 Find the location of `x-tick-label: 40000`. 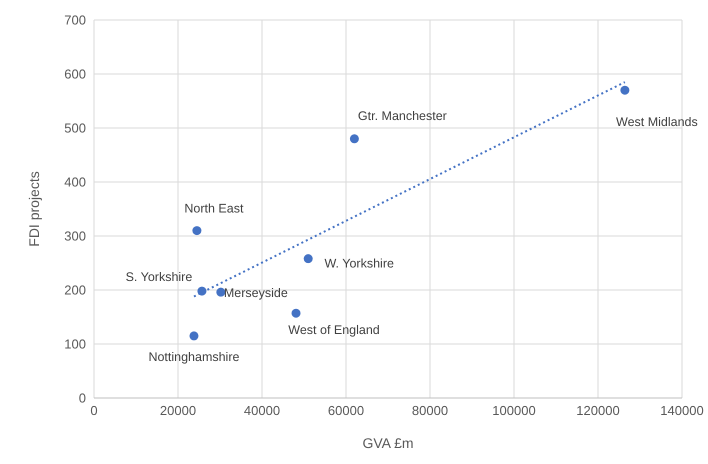

x-tick-label: 40000 is located at coordinates (262, 410).